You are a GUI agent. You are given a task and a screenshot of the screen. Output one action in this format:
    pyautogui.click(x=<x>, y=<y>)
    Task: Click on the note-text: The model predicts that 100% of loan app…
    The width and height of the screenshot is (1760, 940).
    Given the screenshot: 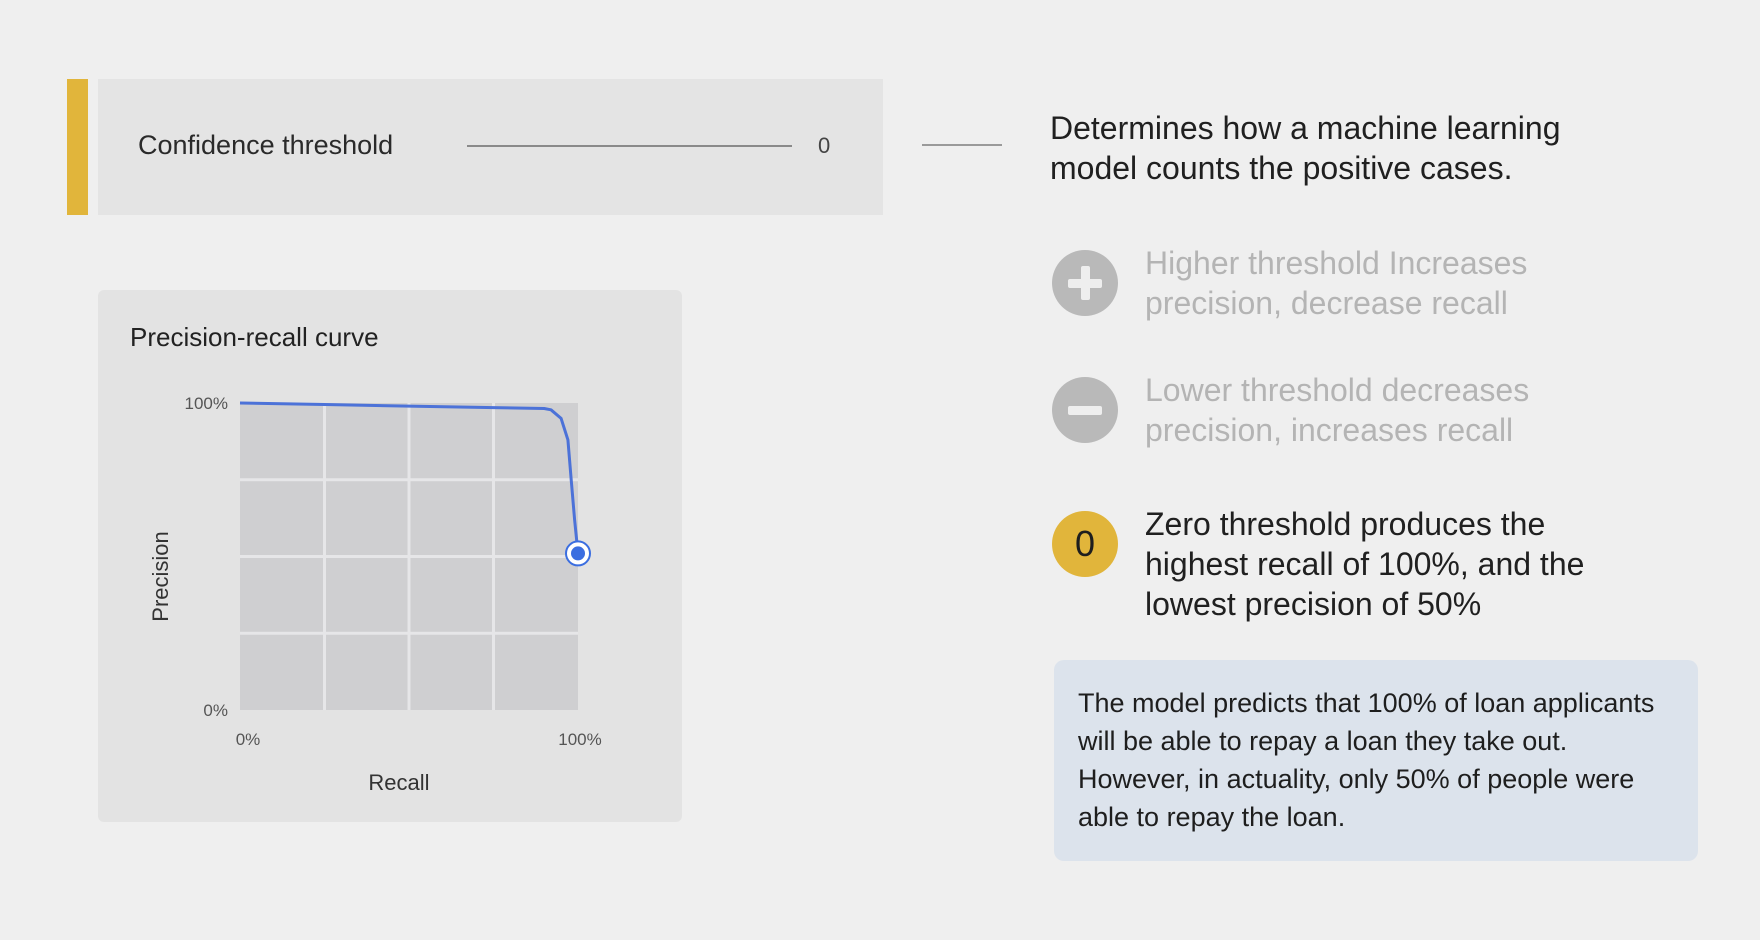 What is the action you would take?
    pyautogui.click(x=1366, y=760)
    